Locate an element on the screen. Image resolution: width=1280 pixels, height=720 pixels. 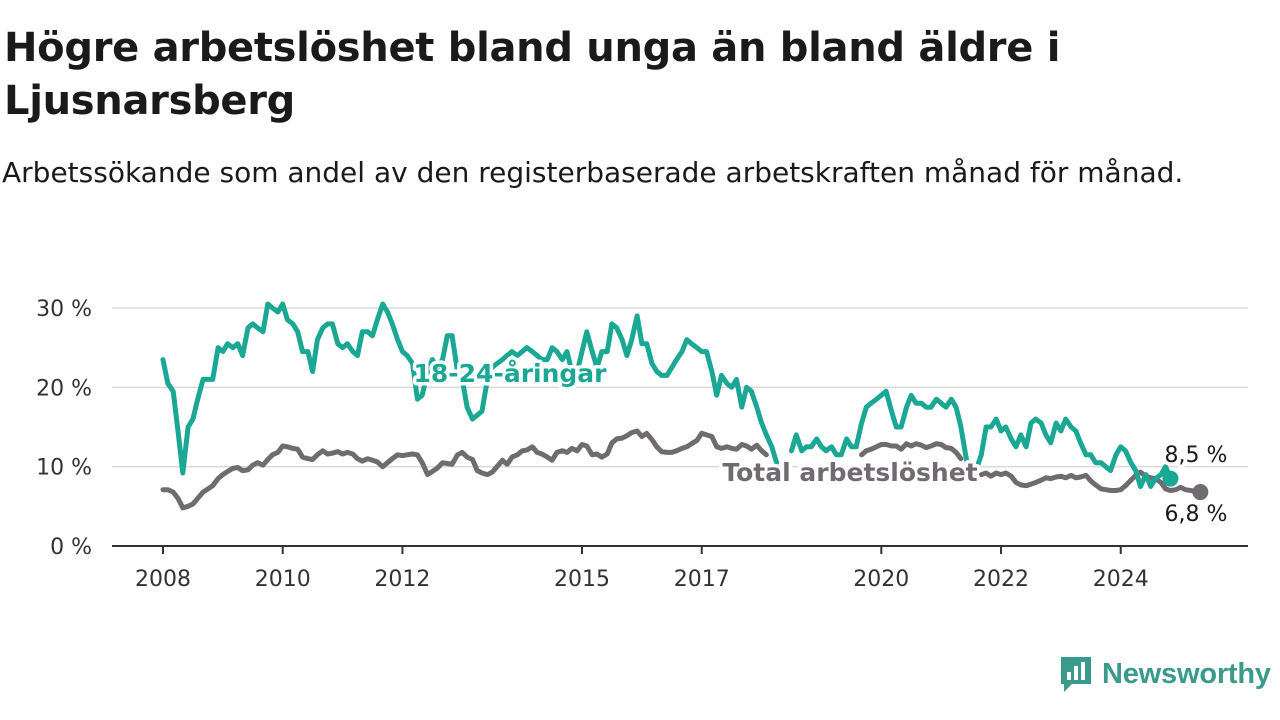
y-tick-label: 20 % is located at coordinates (64, 388).